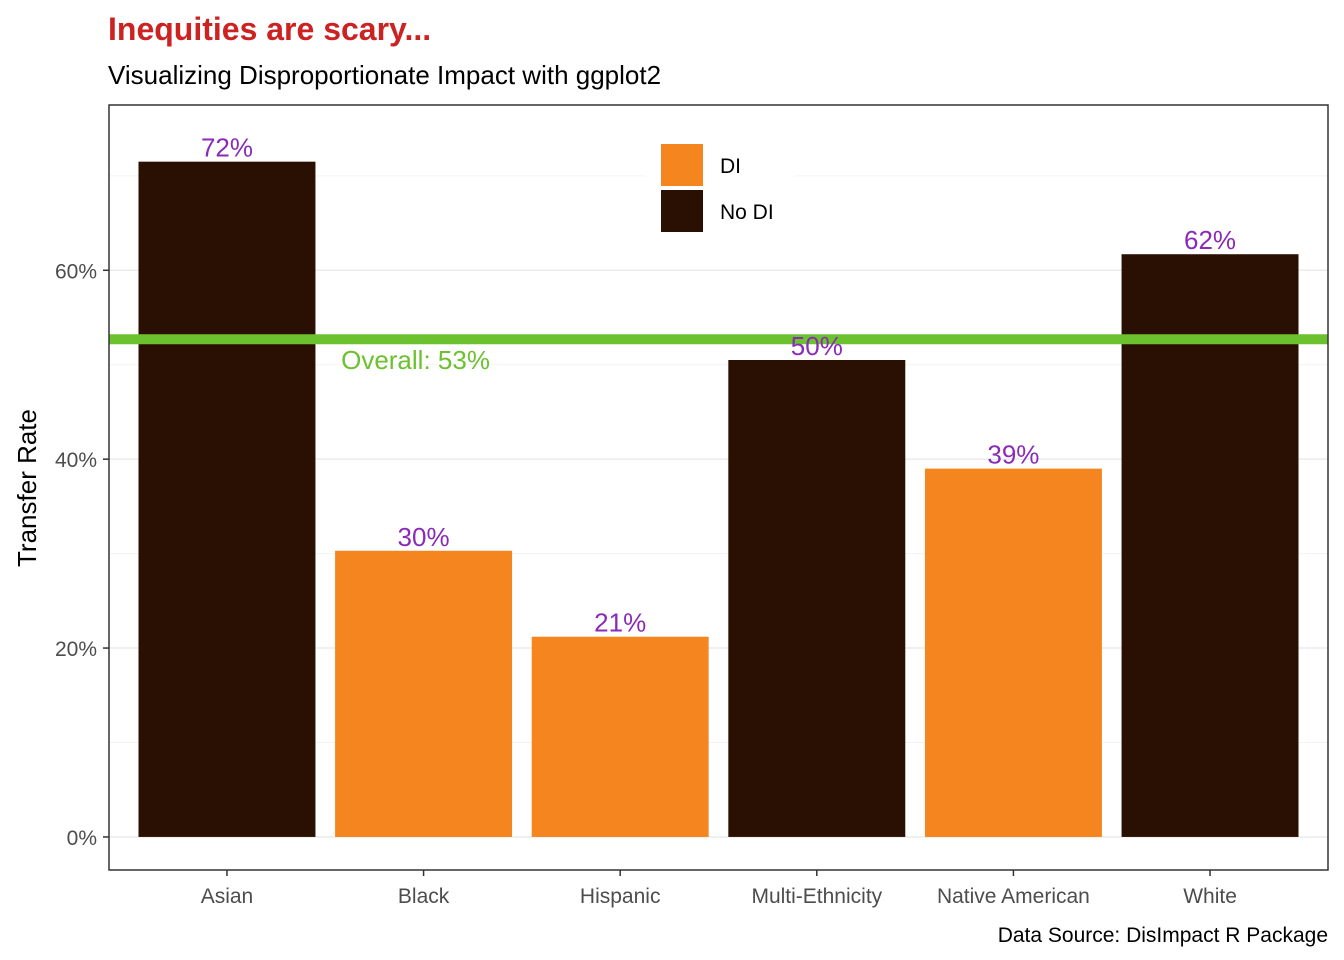 This screenshot has height=960, width=1344. I want to click on legend-entry: DI, so click(730, 166).